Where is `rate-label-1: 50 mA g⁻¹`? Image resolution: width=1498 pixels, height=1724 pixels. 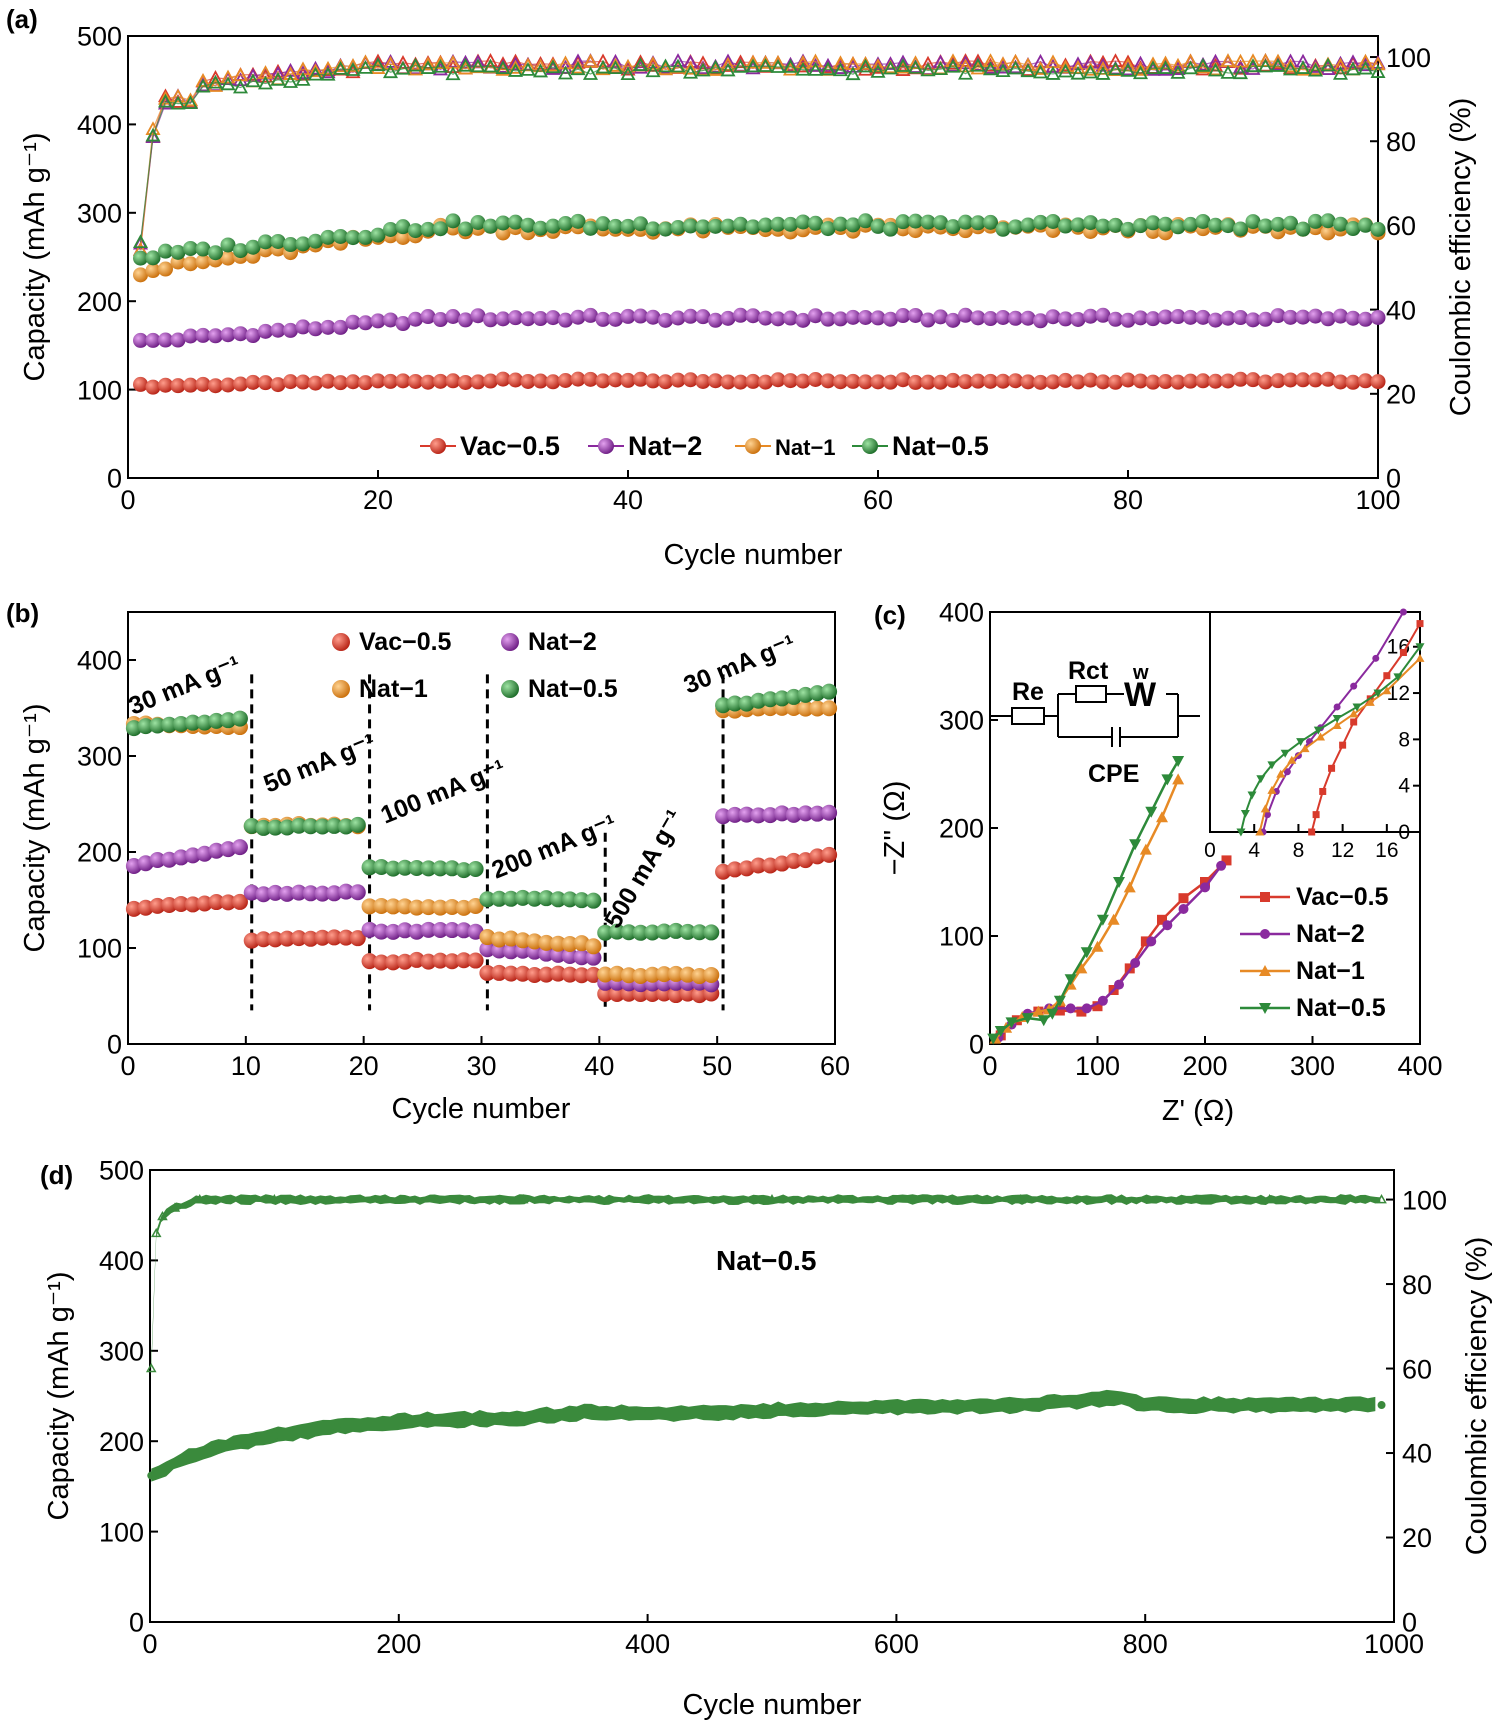 rate-label-1: 50 mA g⁻¹ is located at coordinates (320, 763).